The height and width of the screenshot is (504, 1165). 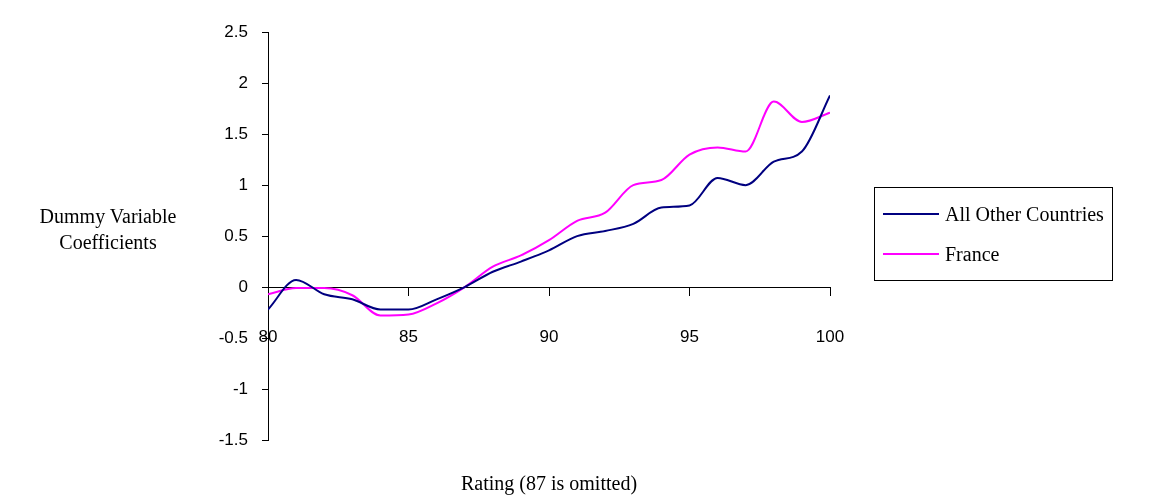 I want to click on y-tick-label: -1, so click(x=240, y=388).